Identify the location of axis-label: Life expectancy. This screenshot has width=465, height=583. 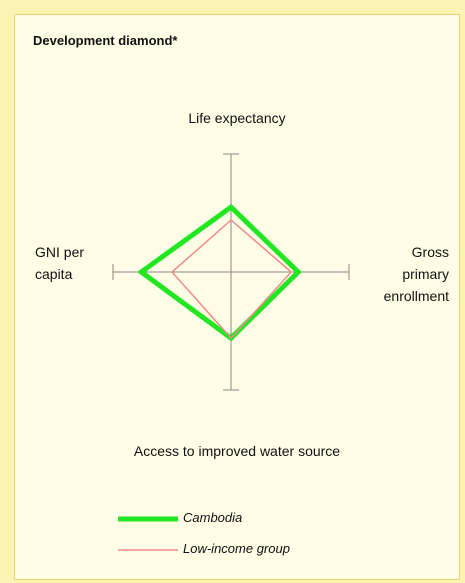
(237, 118).